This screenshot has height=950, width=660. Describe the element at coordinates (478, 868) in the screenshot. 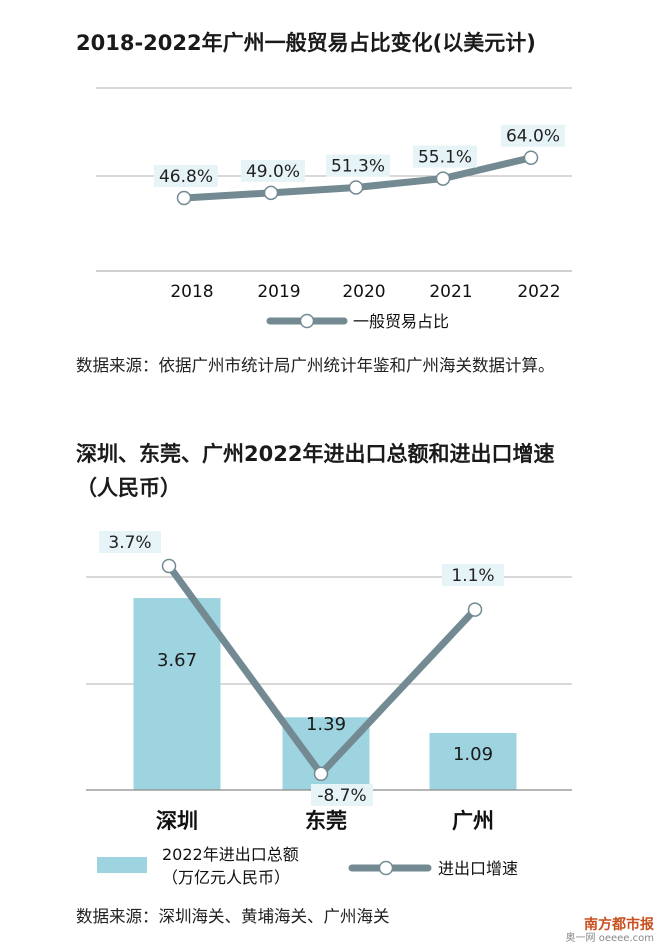

I see `chart2-legend-line-label: 进出口增速` at that location.